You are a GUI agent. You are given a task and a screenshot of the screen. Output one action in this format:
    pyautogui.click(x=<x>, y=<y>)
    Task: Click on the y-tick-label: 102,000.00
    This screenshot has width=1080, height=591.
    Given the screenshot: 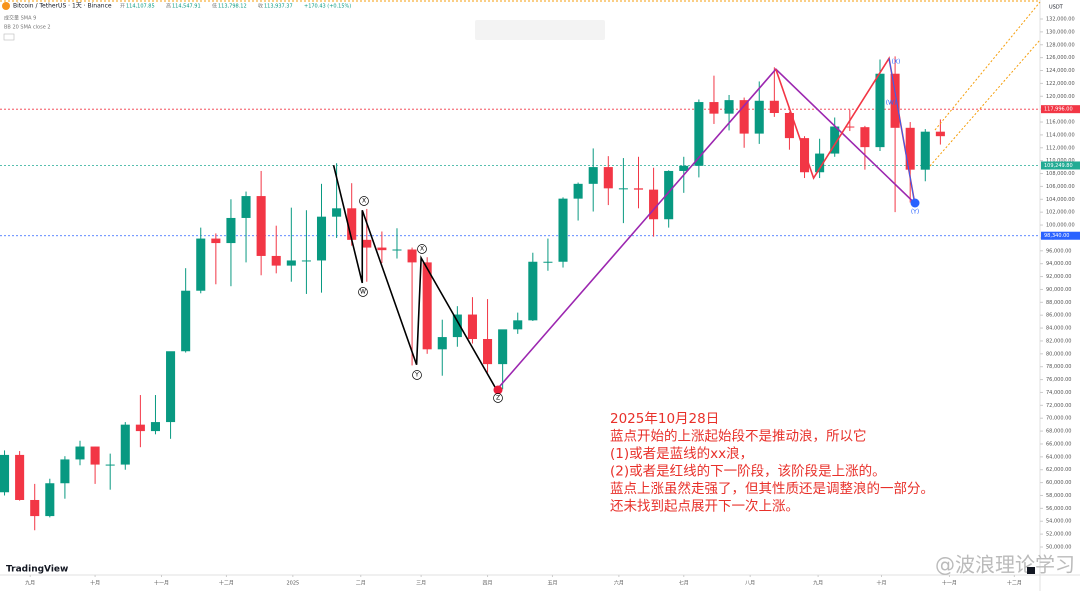 What is the action you would take?
    pyautogui.click(x=1060, y=213)
    